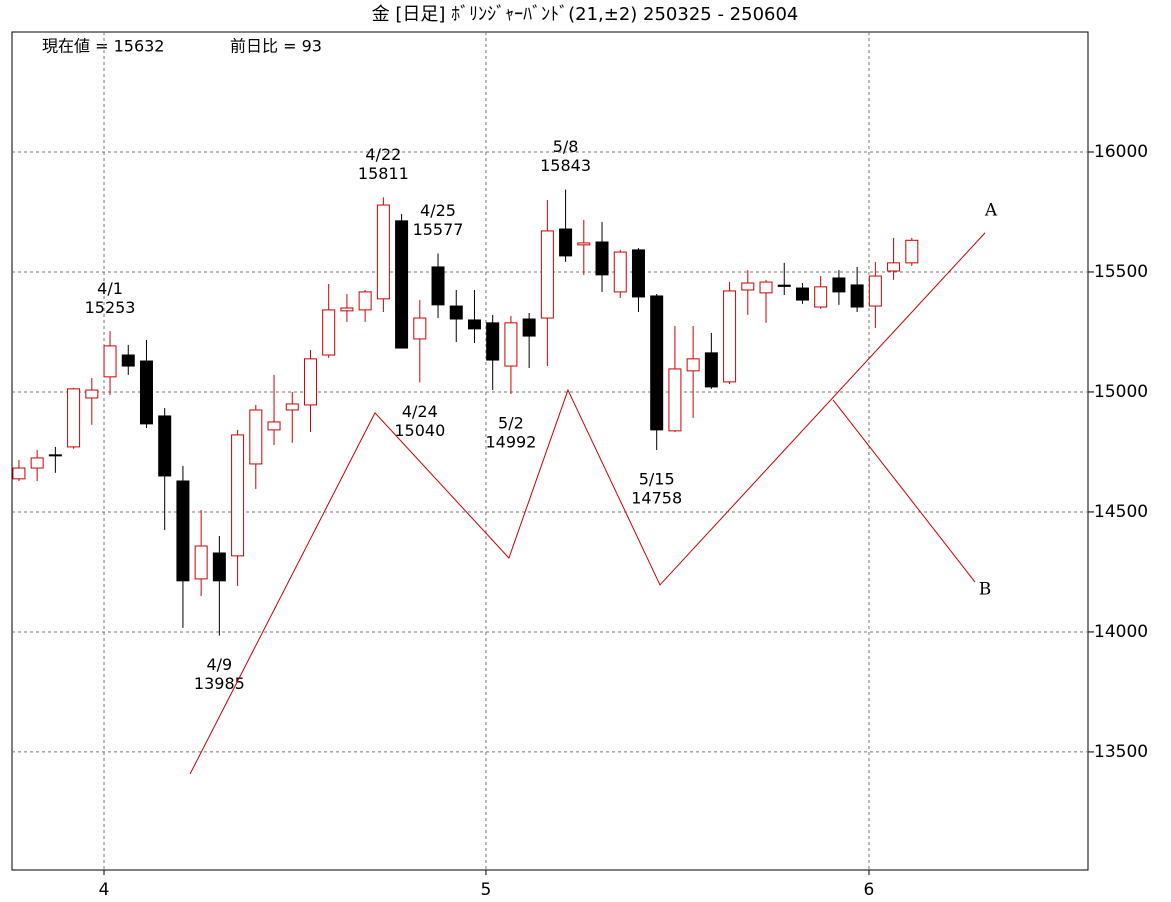  Describe the element at coordinates (438, 229) in the screenshot. I see `annotation-value: 15577` at that location.